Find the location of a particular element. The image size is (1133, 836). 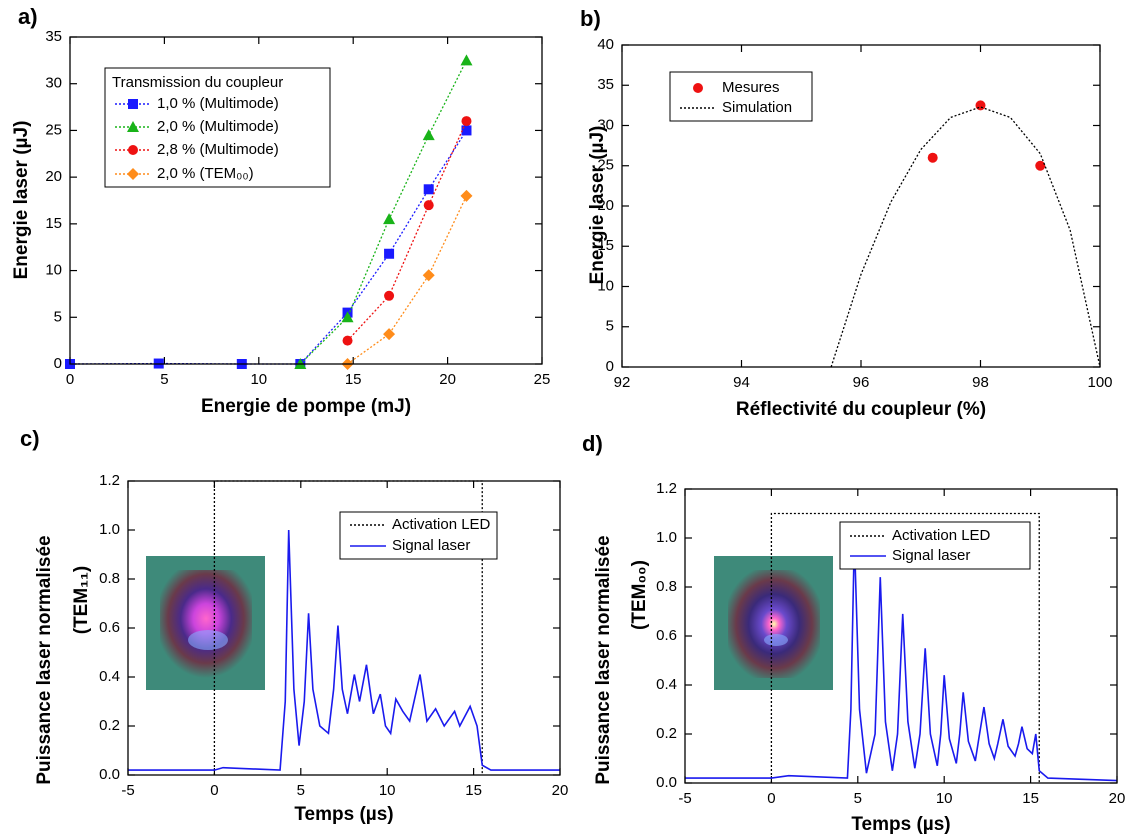

y-tick-label: 15 is located at coordinates (53, 223).